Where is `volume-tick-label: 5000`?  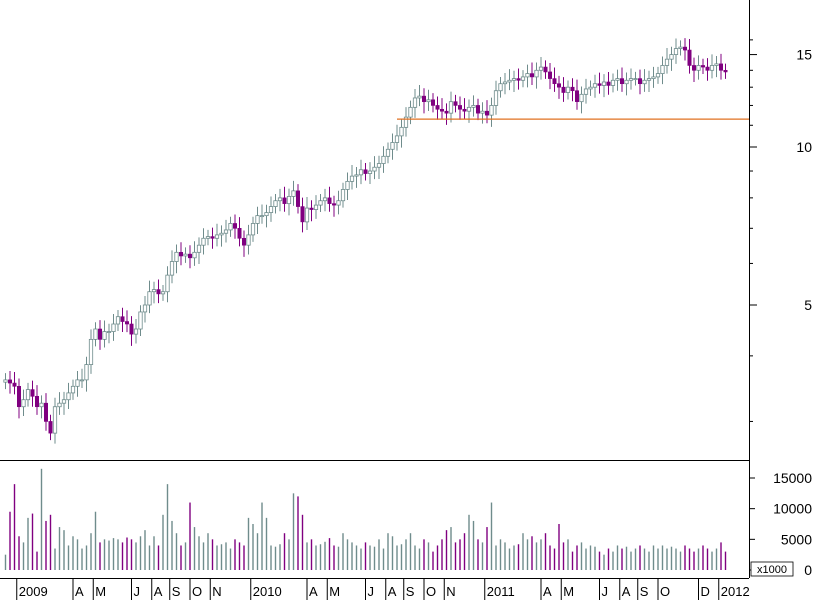 volume-tick-label: 5000 is located at coordinates (796, 539).